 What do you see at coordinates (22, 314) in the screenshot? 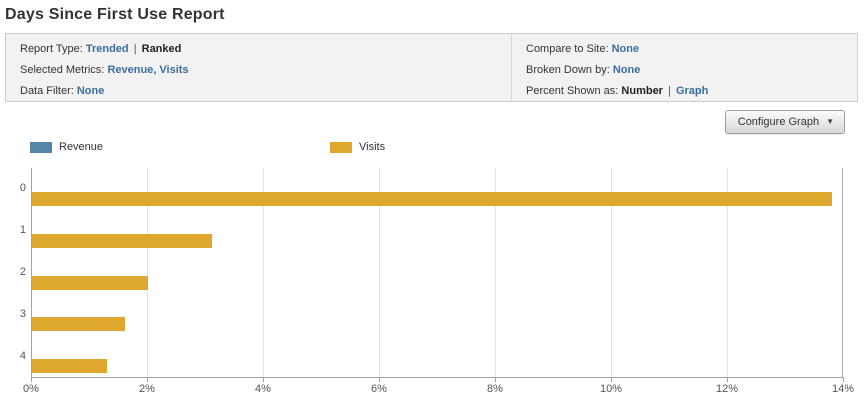
I see `y-category-label-3: 3` at bounding box center [22, 314].